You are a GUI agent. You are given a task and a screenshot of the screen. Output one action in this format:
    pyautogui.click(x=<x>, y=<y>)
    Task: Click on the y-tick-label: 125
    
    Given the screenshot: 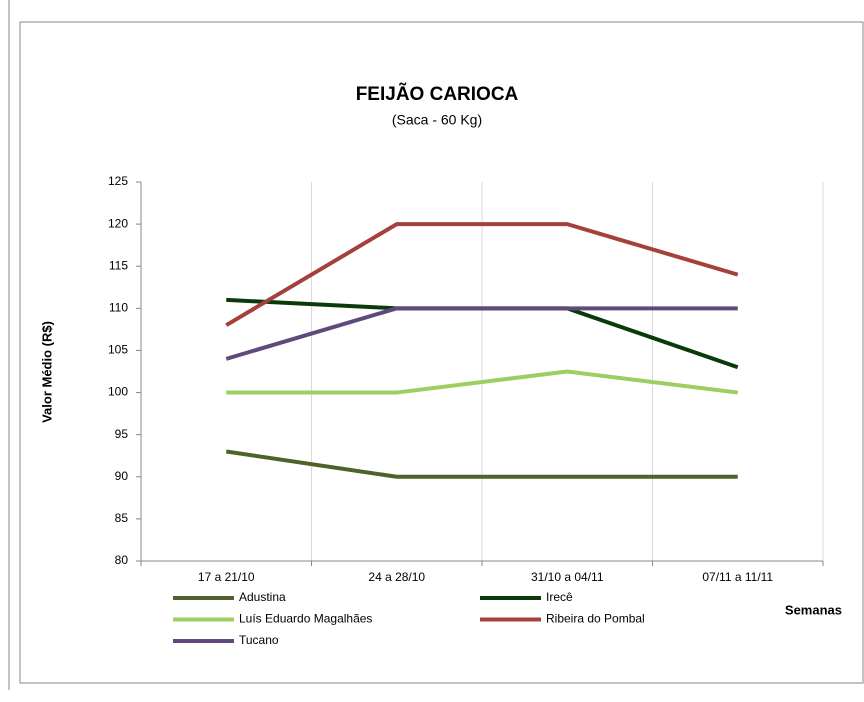 What is the action you would take?
    pyautogui.click(x=118, y=181)
    